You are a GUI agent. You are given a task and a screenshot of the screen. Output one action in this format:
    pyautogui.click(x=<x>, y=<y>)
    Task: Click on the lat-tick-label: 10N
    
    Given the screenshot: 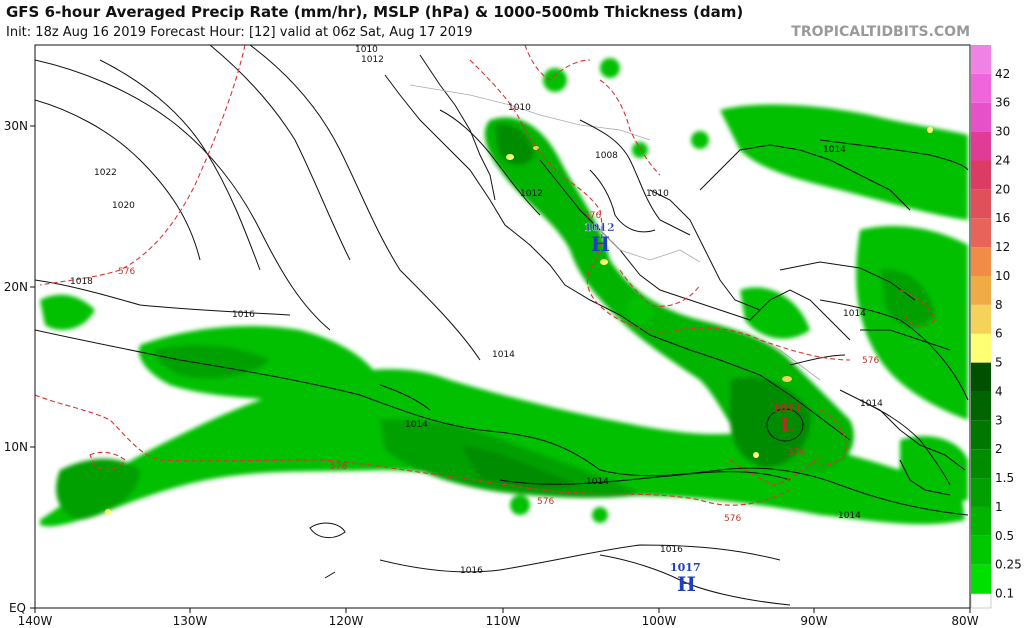 What is the action you would take?
    pyautogui.click(x=16, y=447)
    